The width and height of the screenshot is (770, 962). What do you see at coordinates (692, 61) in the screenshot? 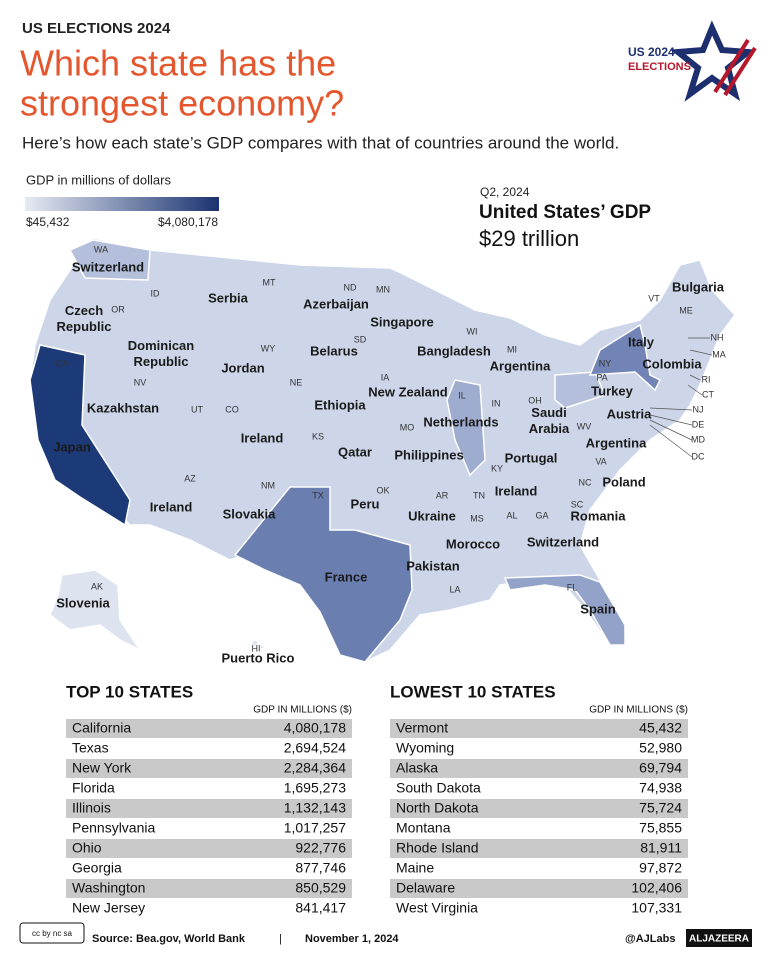
I see `logo: US 2024 ELECTIONS` at bounding box center [692, 61].